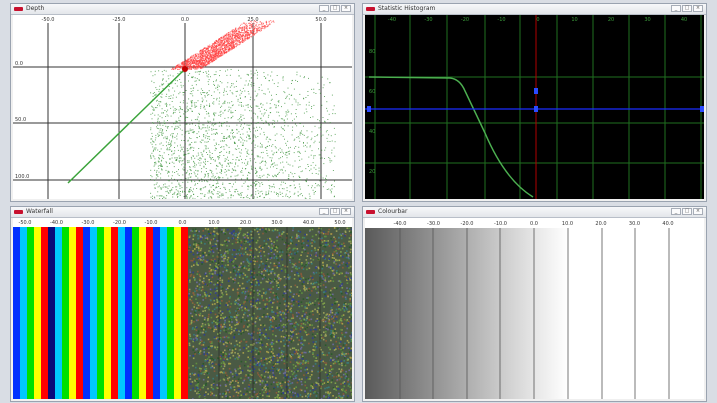 The width and height of the screenshot is (717, 403). I want to click on waterfall-x-tick: 10.0, so click(213, 223).